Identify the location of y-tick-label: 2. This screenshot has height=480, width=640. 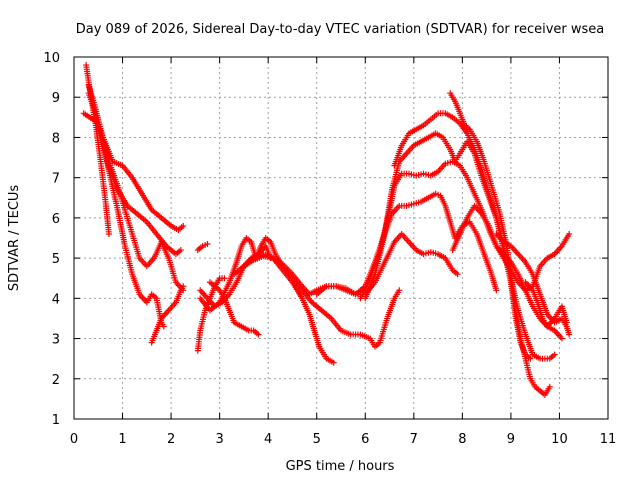
(56, 380).